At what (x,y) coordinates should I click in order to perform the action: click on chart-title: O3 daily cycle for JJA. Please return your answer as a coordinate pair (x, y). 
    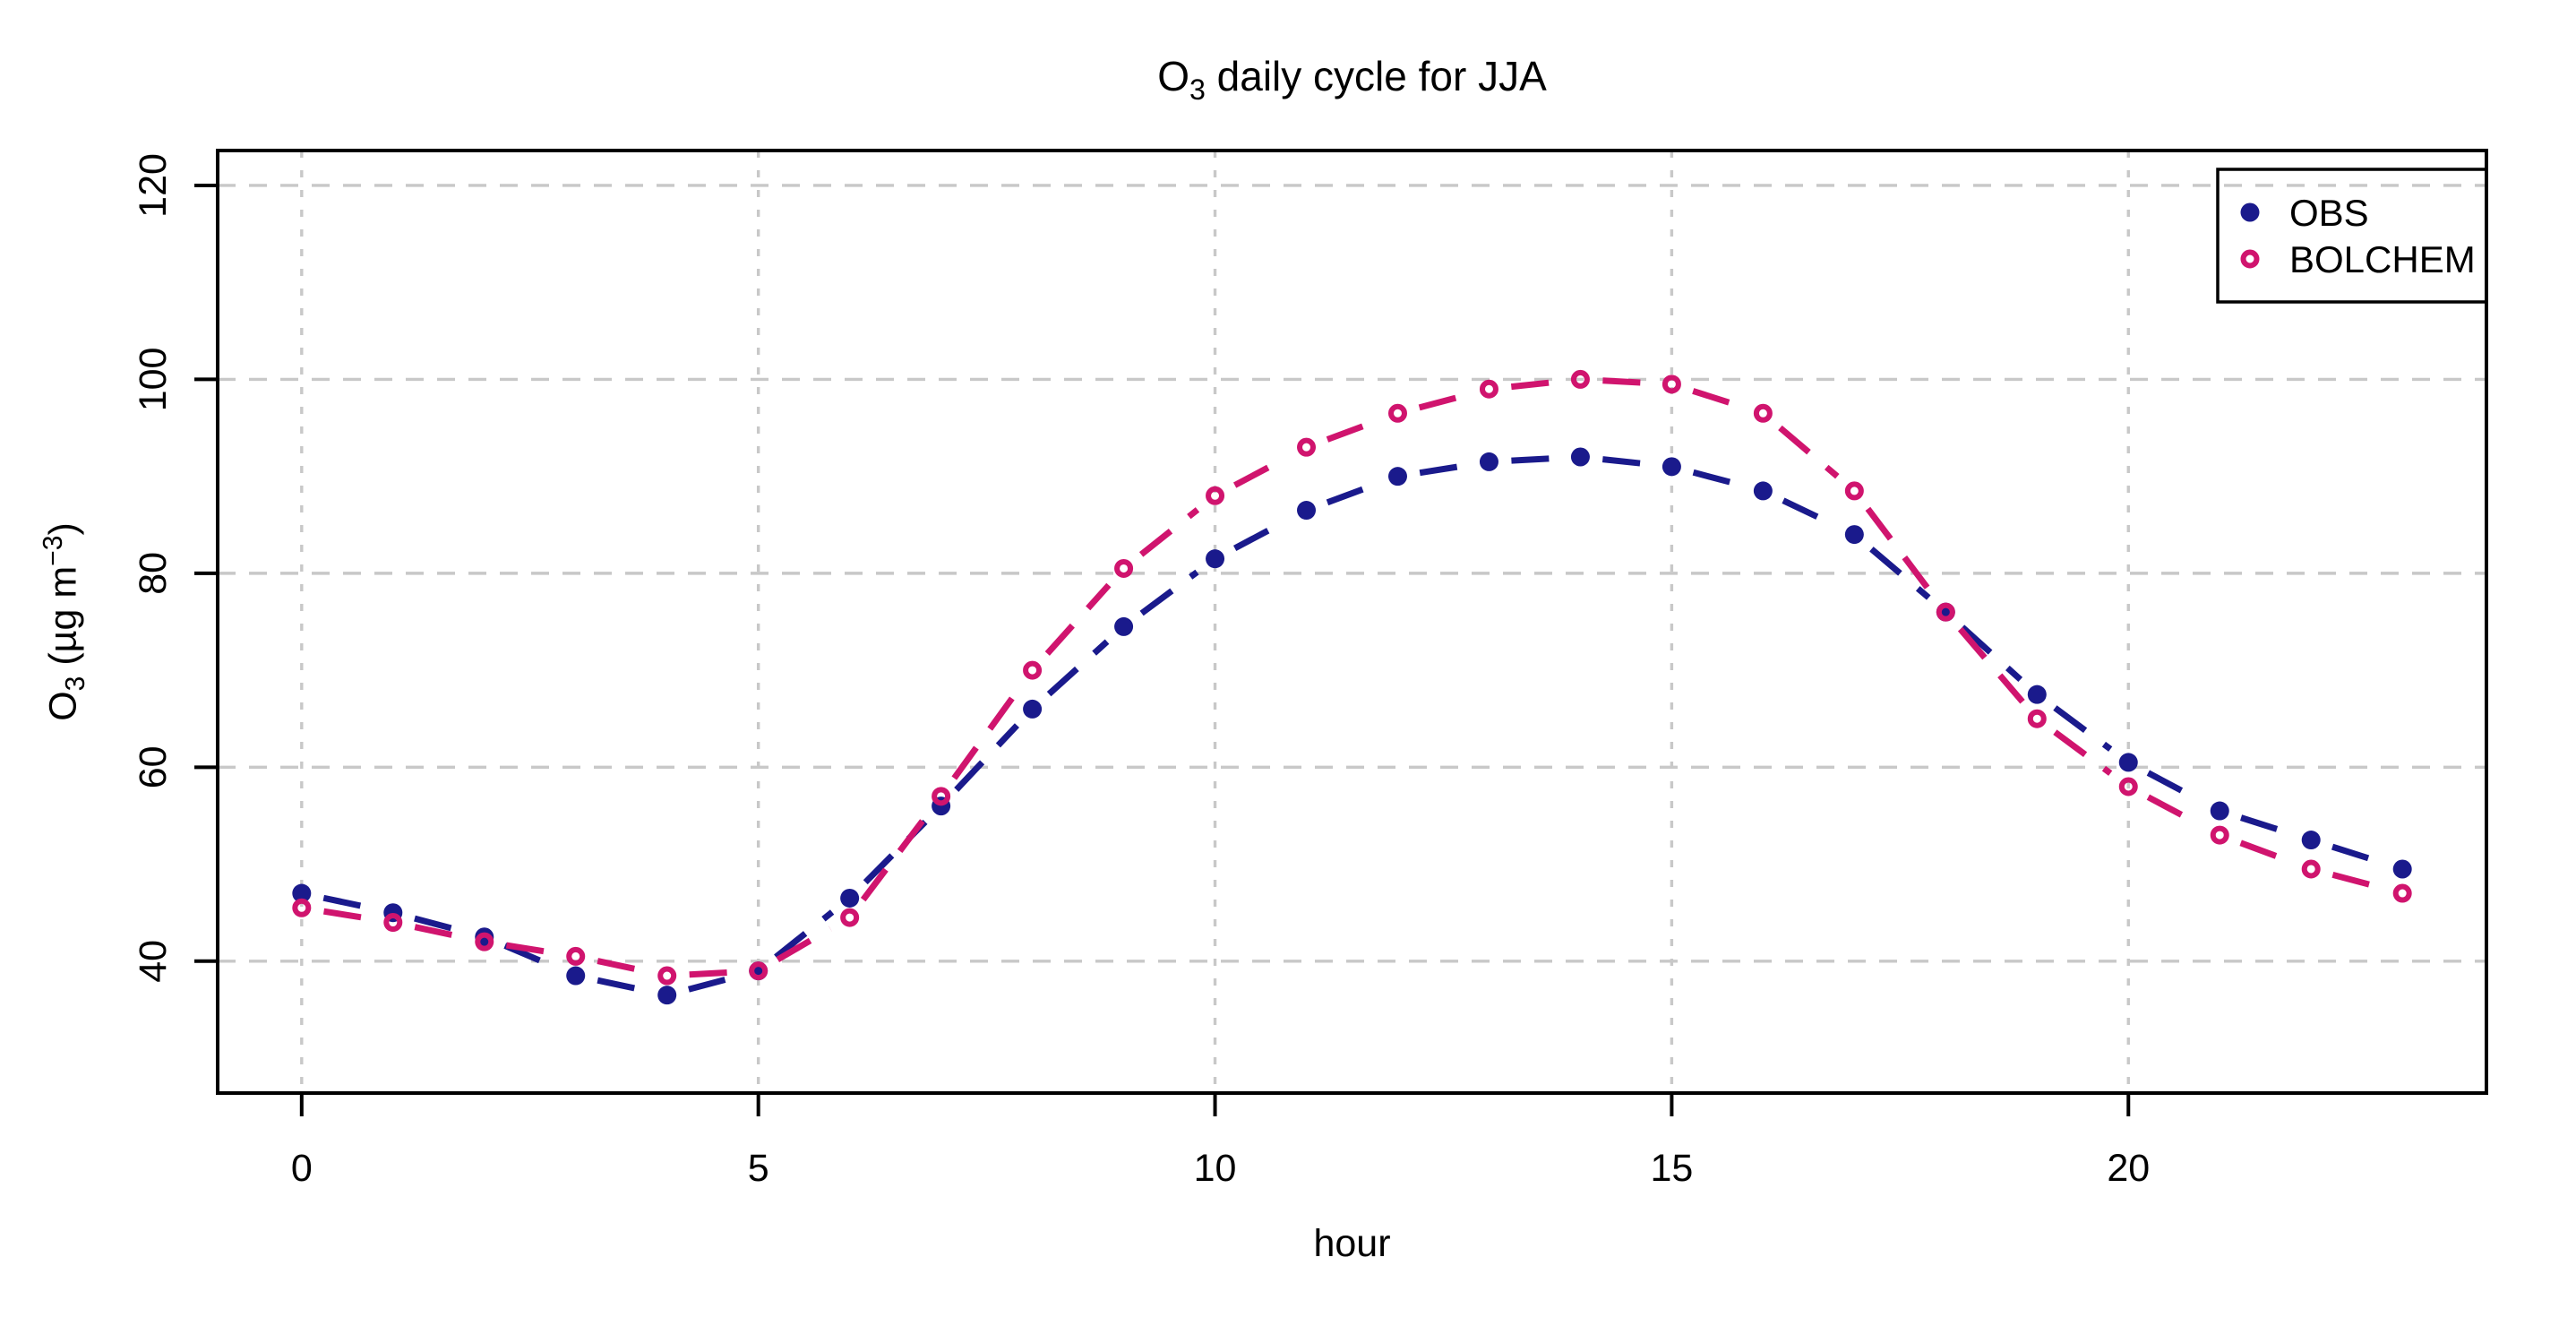
    Looking at the image, I should click on (1352, 80).